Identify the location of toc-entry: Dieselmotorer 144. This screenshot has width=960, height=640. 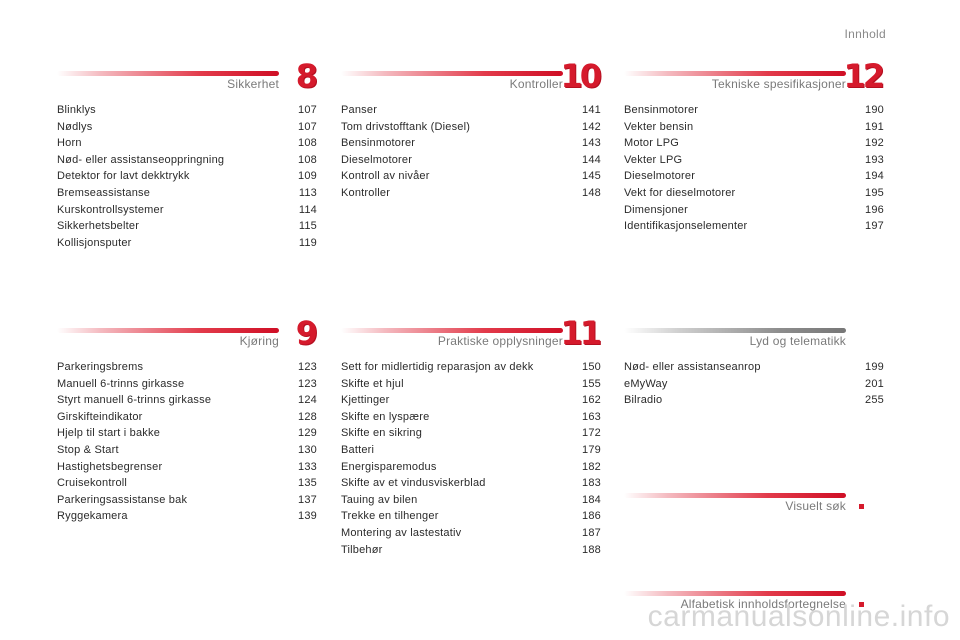
(471, 160).